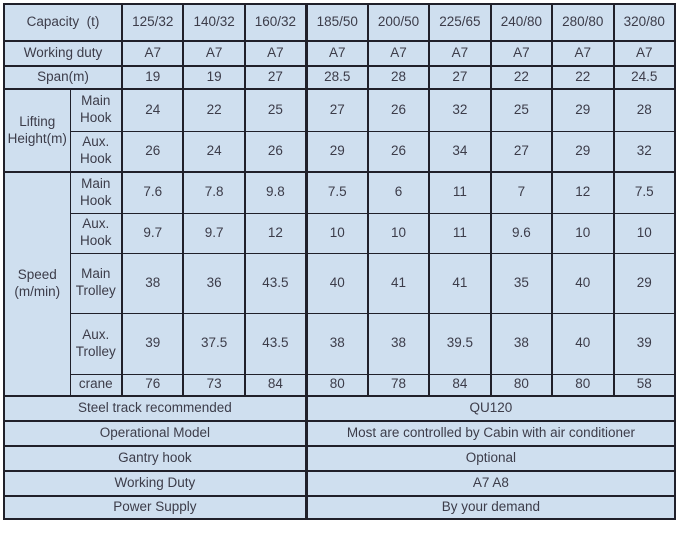 The width and height of the screenshot is (680, 542). I want to click on data-cell: 36, so click(214, 283).